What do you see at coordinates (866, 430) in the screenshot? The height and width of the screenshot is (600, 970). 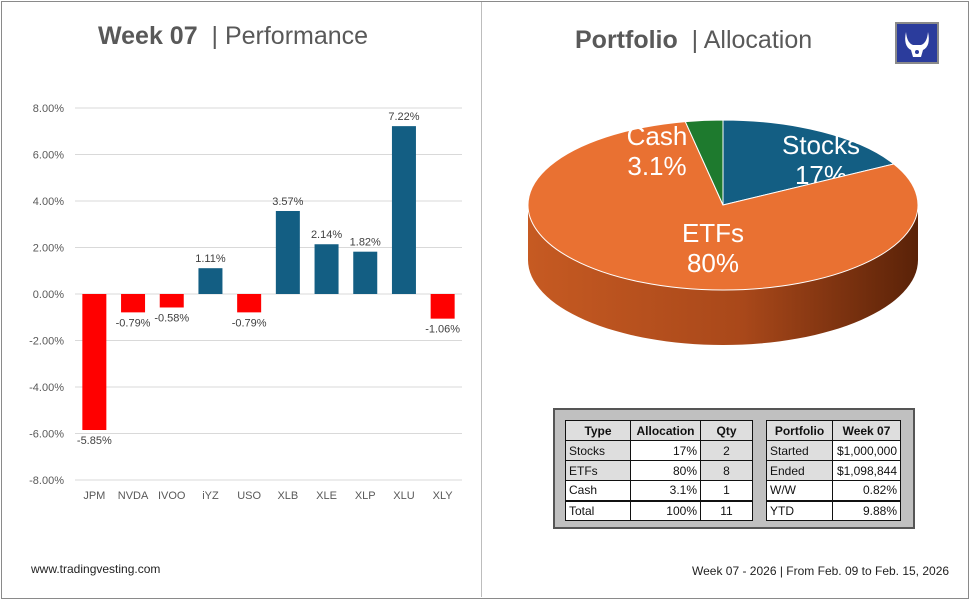 I see `header-week: Week 07` at bounding box center [866, 430].